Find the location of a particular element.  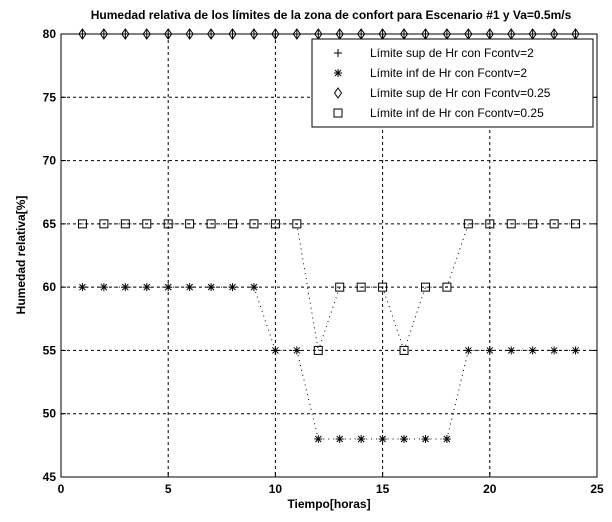

legend-entry: Límite inf de Hr con Fcontv=0.25 is located at coordinates (438, 113).